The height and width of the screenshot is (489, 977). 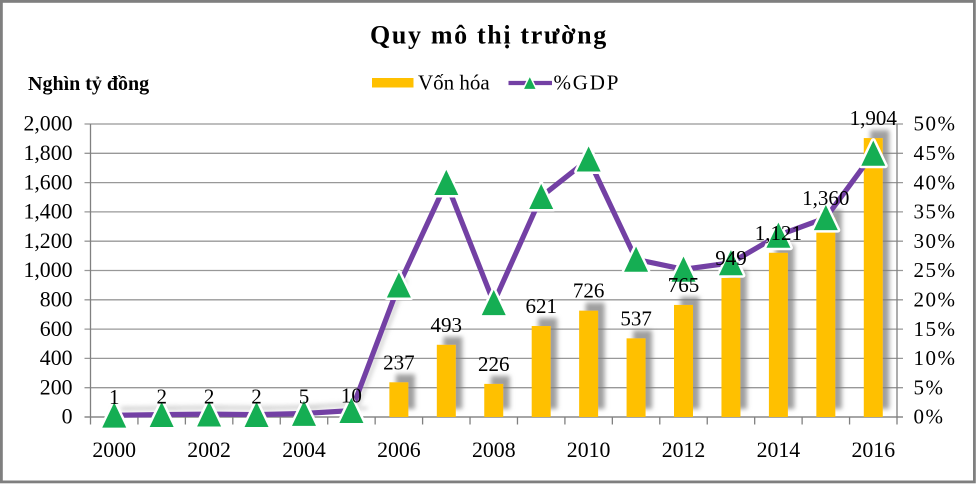 I want to click on svg-text: 0, so click(x=67, y=417).